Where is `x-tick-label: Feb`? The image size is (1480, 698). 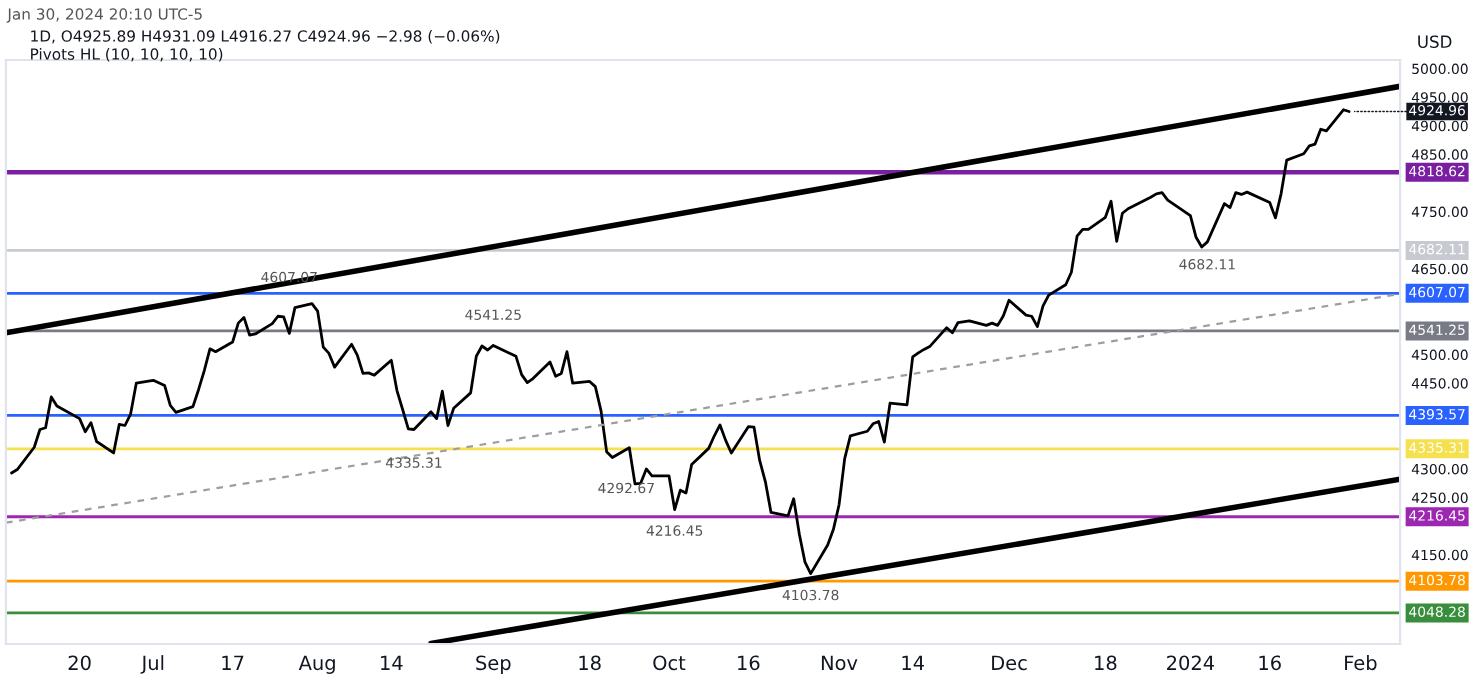 x-tick-label: Feb is located at coordinates (1361, 663).